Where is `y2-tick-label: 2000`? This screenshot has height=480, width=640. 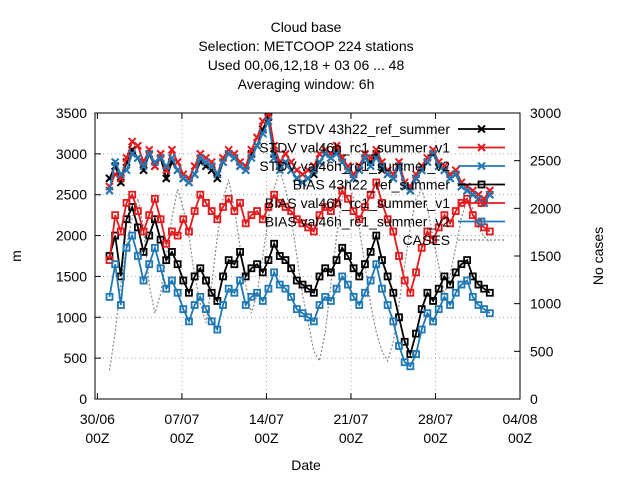 y2-tick-label: 2000 is located at coordinates (545, 208).